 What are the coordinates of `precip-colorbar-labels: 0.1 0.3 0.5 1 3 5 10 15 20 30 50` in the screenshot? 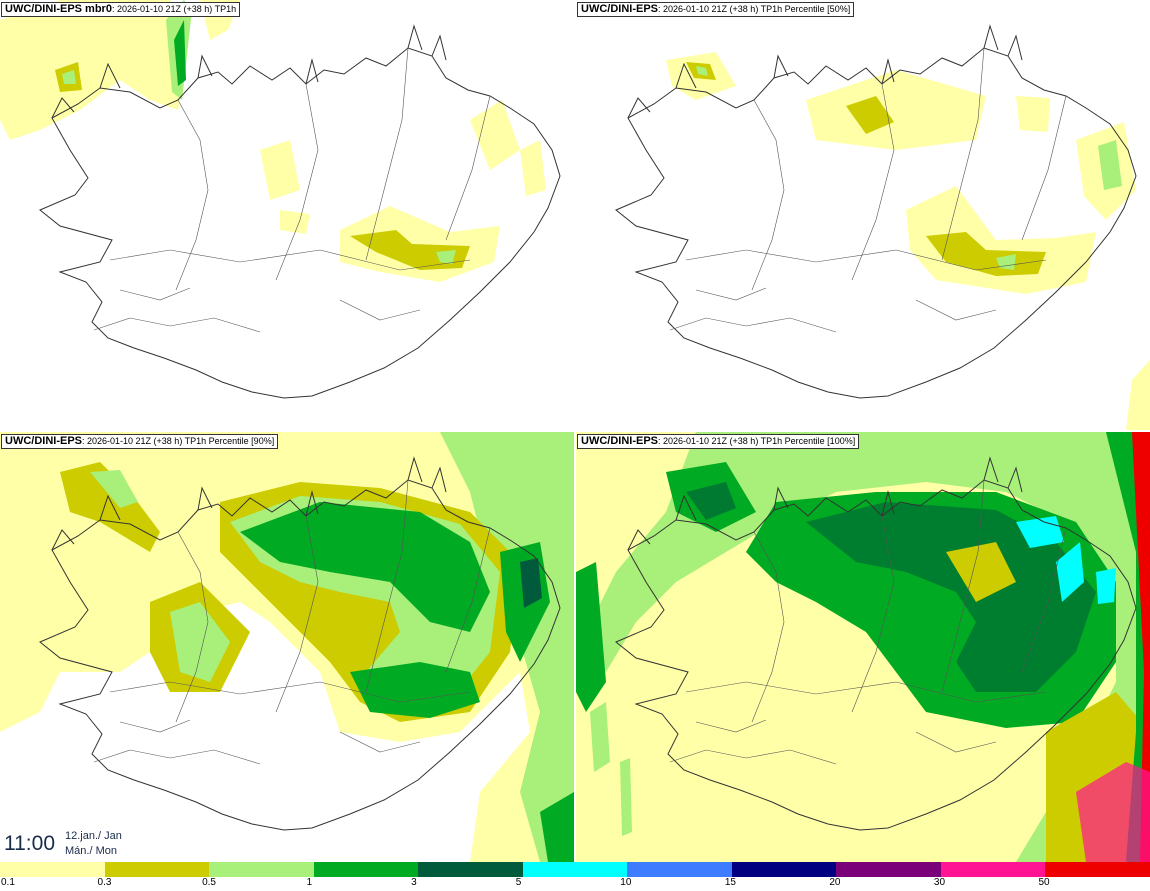 It's located at (575, 884).